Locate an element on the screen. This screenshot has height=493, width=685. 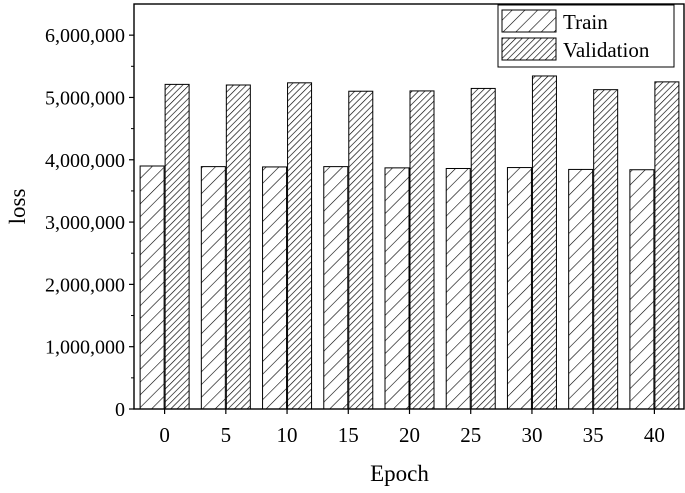
y-tick-label: 3,000,000 is located at coordinates (85, 223).